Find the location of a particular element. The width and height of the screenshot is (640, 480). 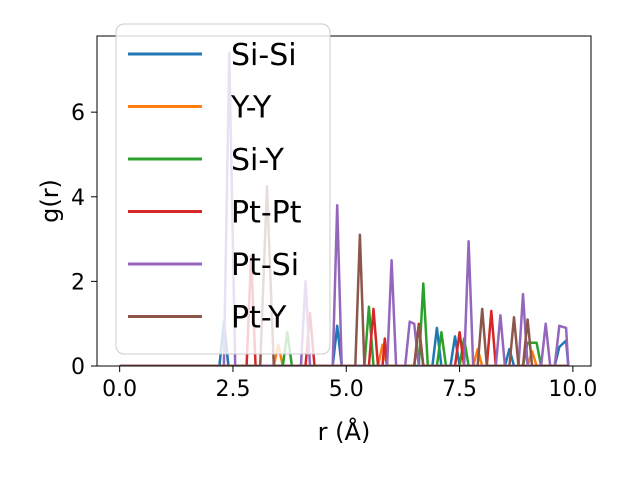

legend-label-y-y: Y-Y is located at coordinates (251, 108).